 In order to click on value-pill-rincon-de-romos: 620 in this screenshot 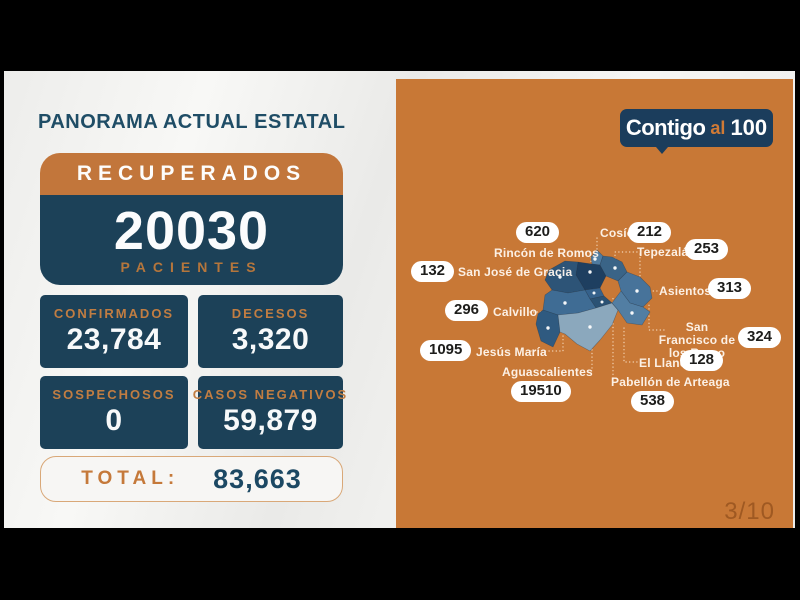, I will do `click(538, 232)`.